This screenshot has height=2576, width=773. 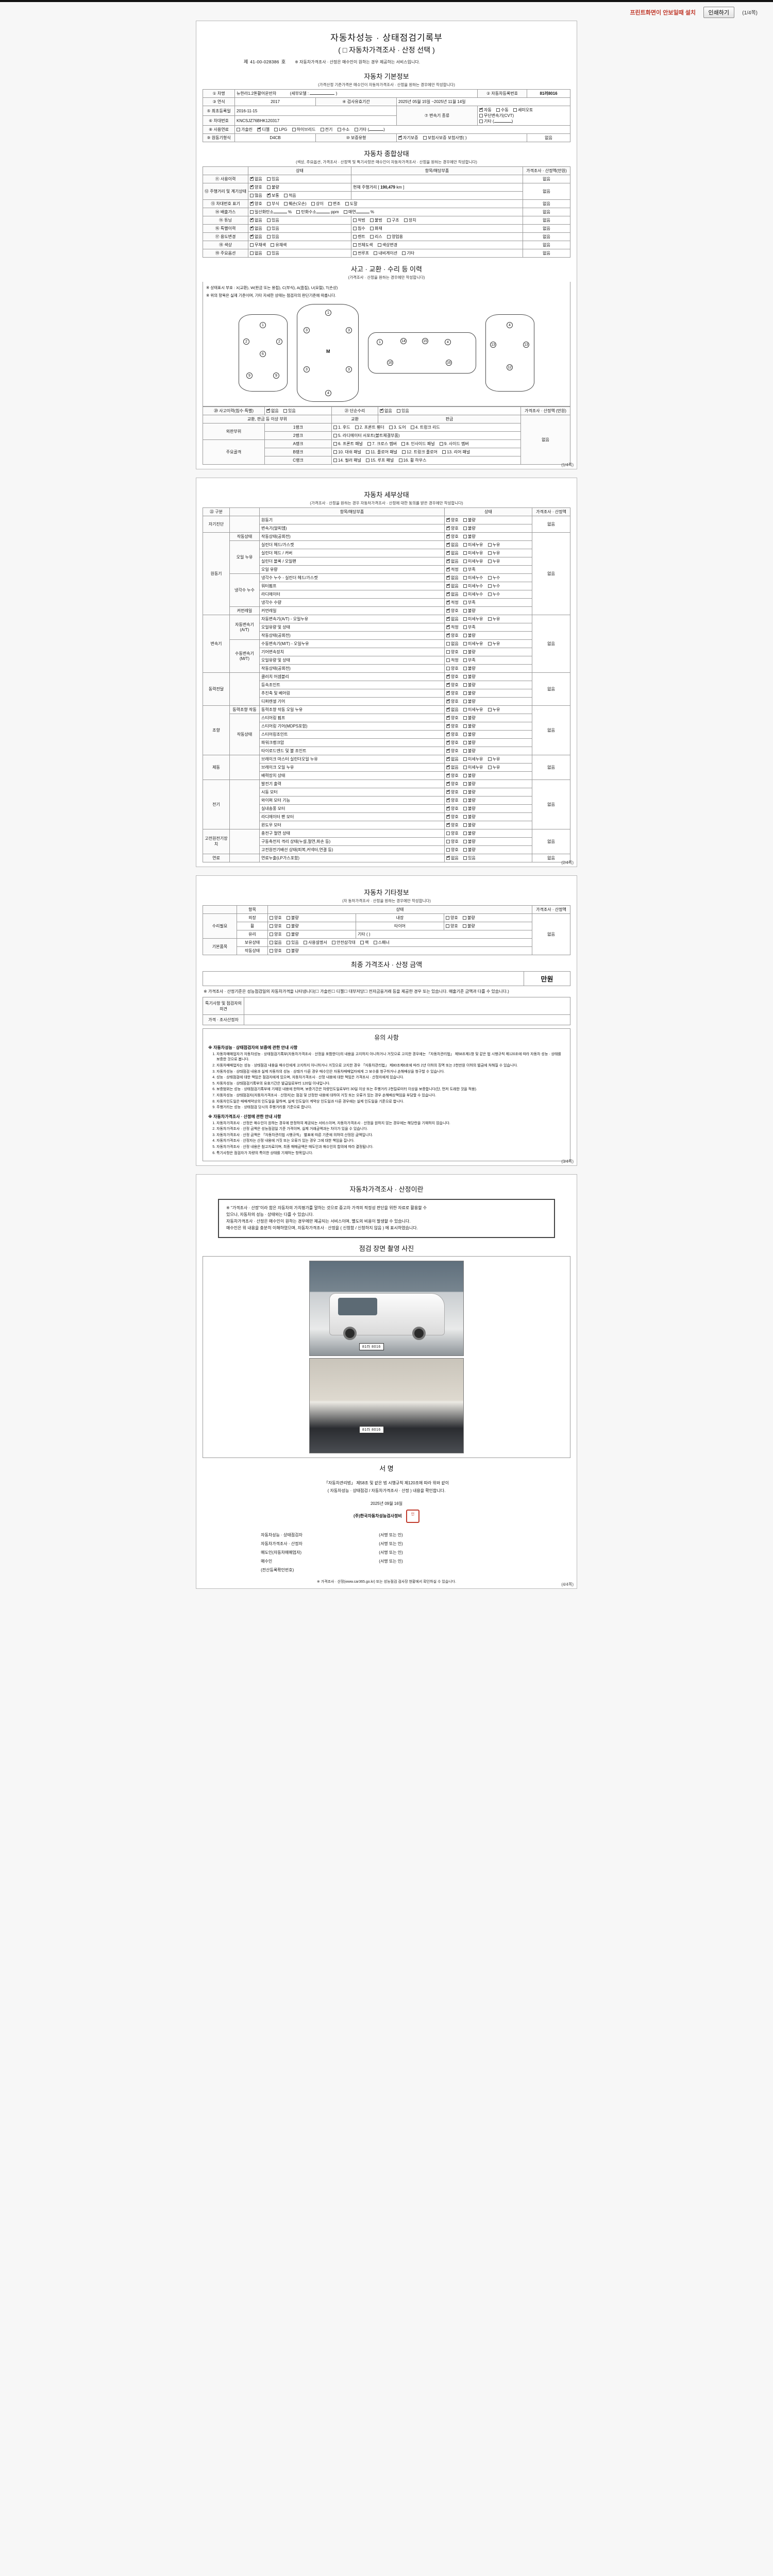 What do you see at coordinates (263, 129) in the screenshot?
I see `fuel-opt-diesel: 디젤` at bounding box center [263, 129].